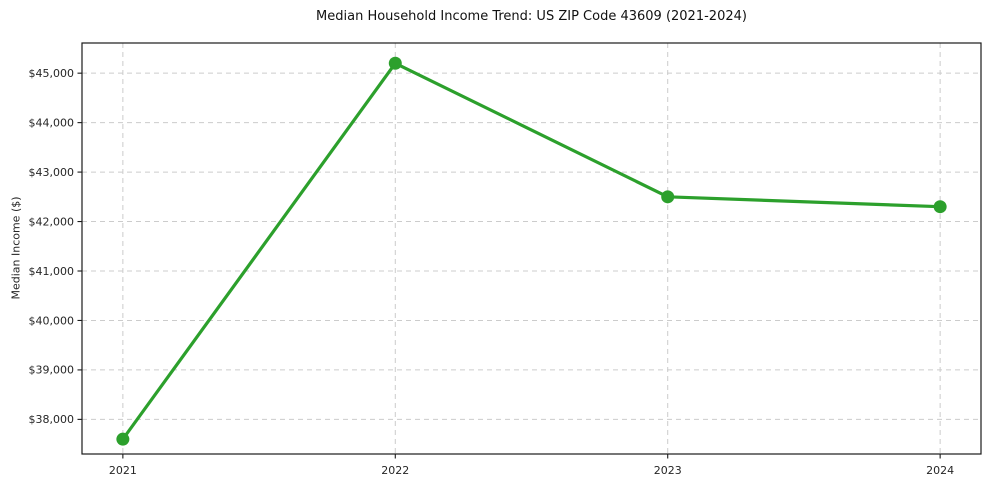 Image resolution: width=989 pixels, height=490 pixels. I want to click on y-tick-label: $45,000, so click(52, 73).